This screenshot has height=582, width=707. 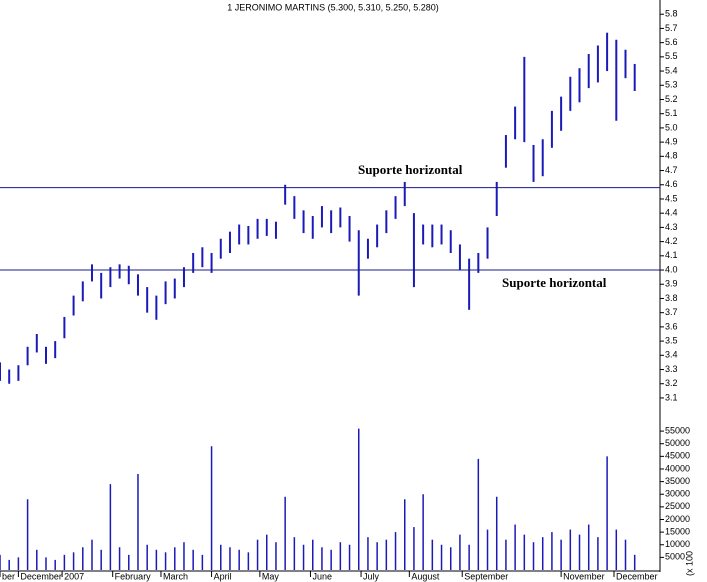 What do you see at coordinates (671, 369) in the screenshot?
I see `y-tick-label: 3.3` at bounding box center [671, 369].